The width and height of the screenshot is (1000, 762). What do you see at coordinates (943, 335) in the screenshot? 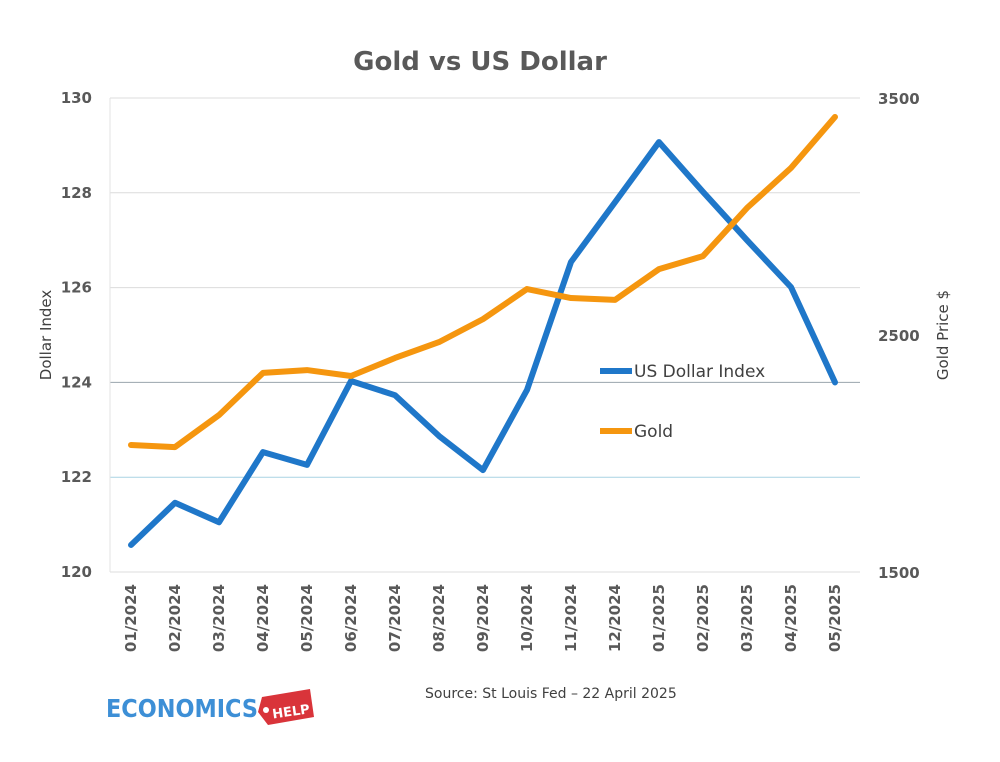
I see `right-axis-label: Gold Price $` at bounding box center [943, 335].